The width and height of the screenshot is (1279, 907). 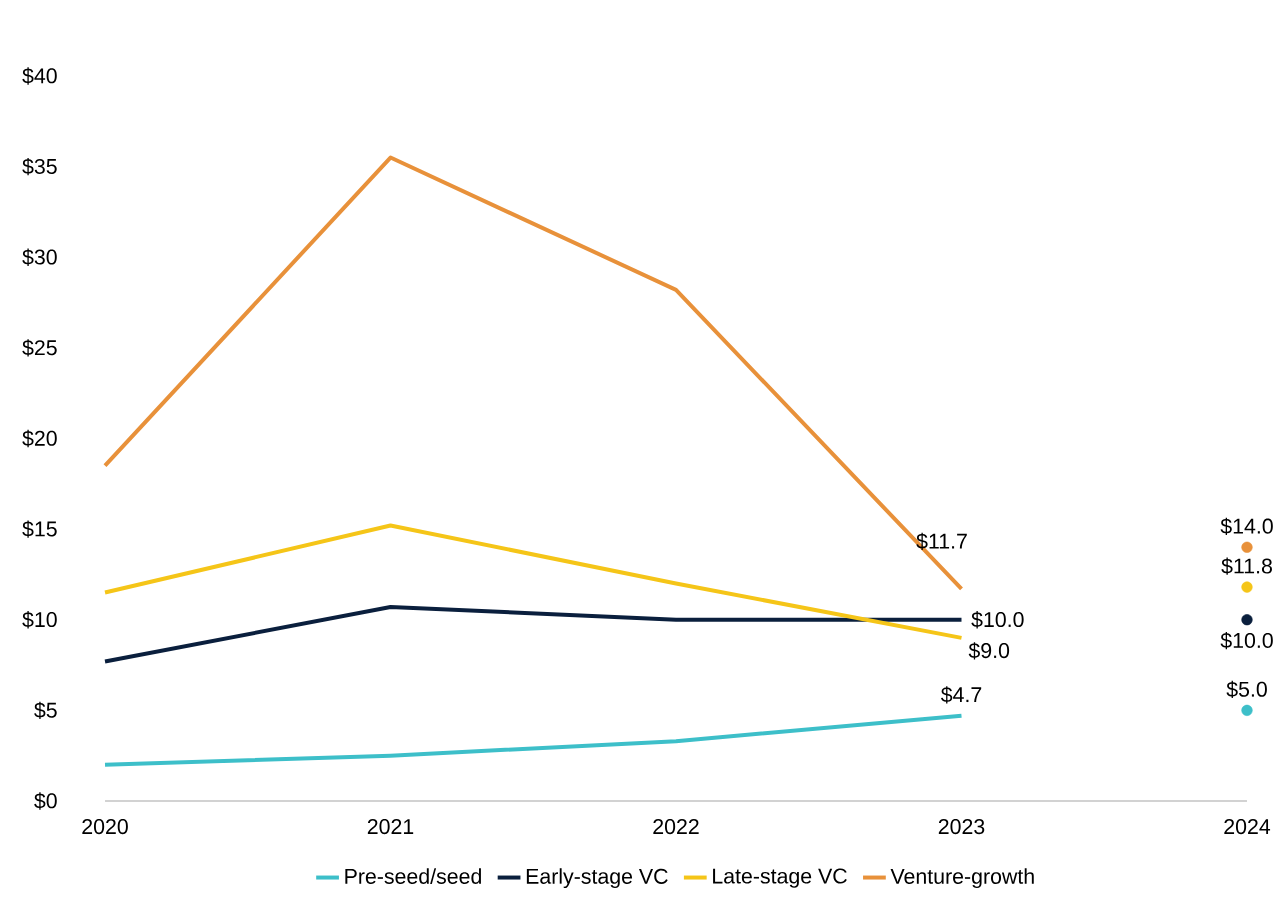 I want to click on line-series, so click(x=533, y=740).